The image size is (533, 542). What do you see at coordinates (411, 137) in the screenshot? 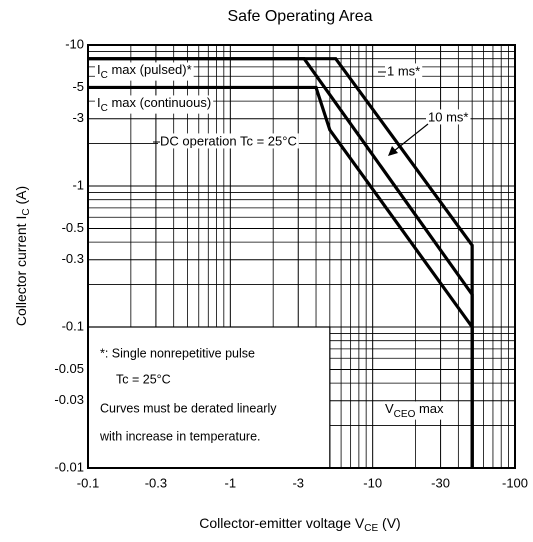
I see `leader-line` at bounding box center [411, 137].